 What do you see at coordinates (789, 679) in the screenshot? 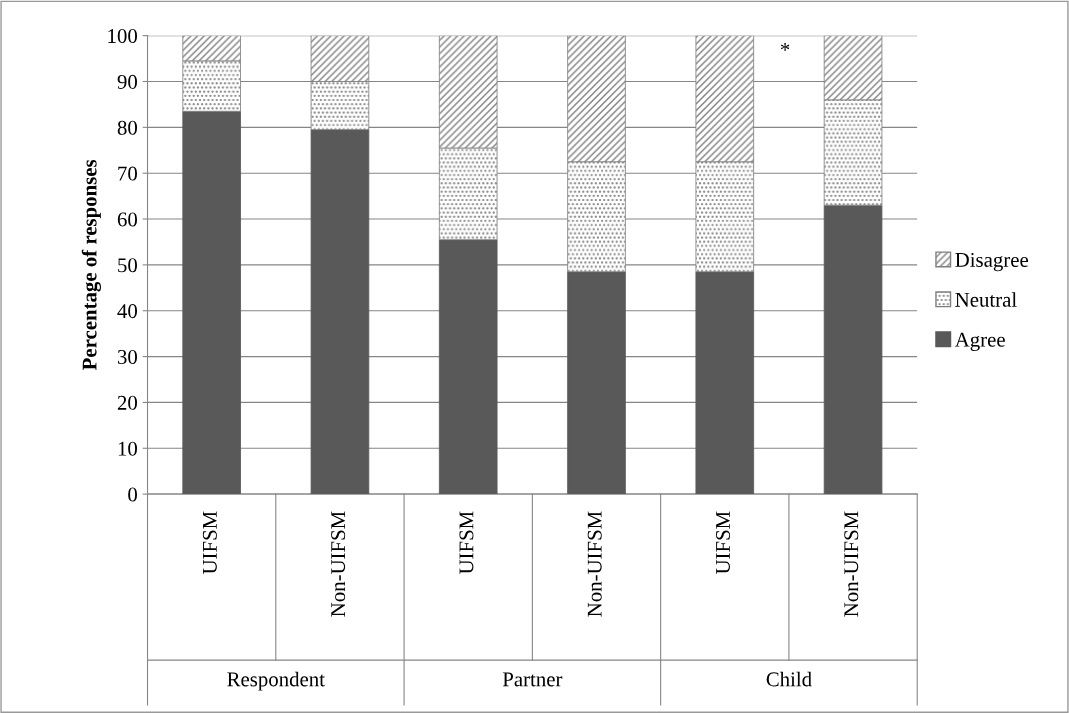
I see `text: Child` at bounding box center [789, 679].